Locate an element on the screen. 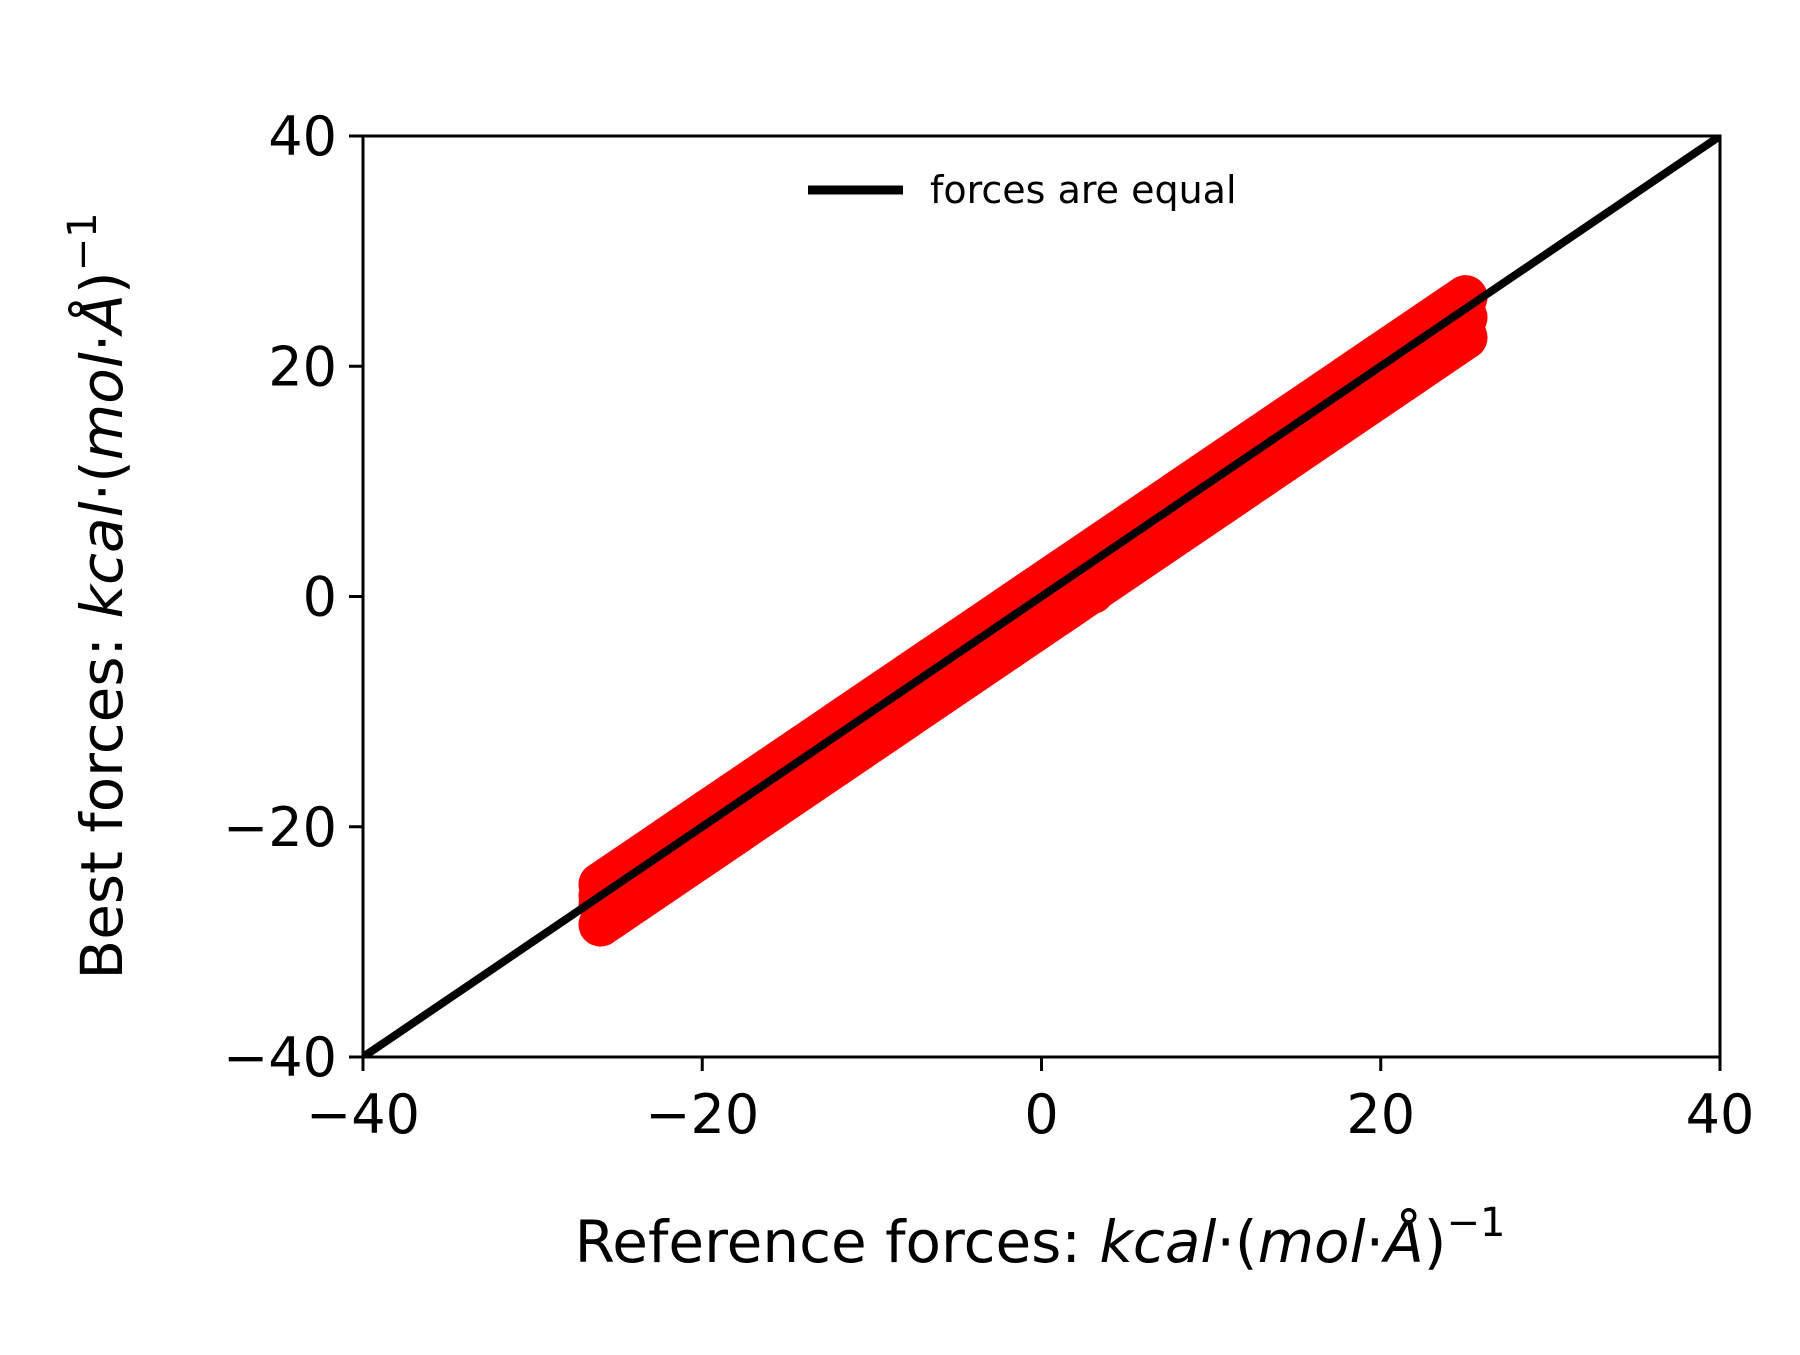 The height and width of the screenshot is (1355, 1800). x-axis-label: Reference forces: kcal·(mol·Å)−1 is located at coordinates (1040, 1238).